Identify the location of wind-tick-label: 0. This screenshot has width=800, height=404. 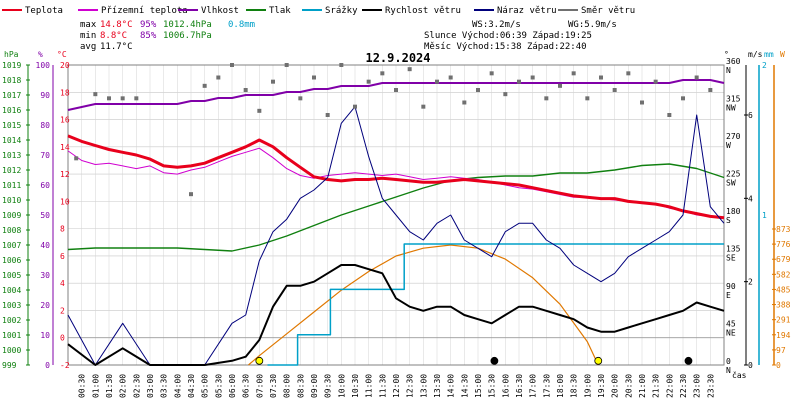
(750, 365).